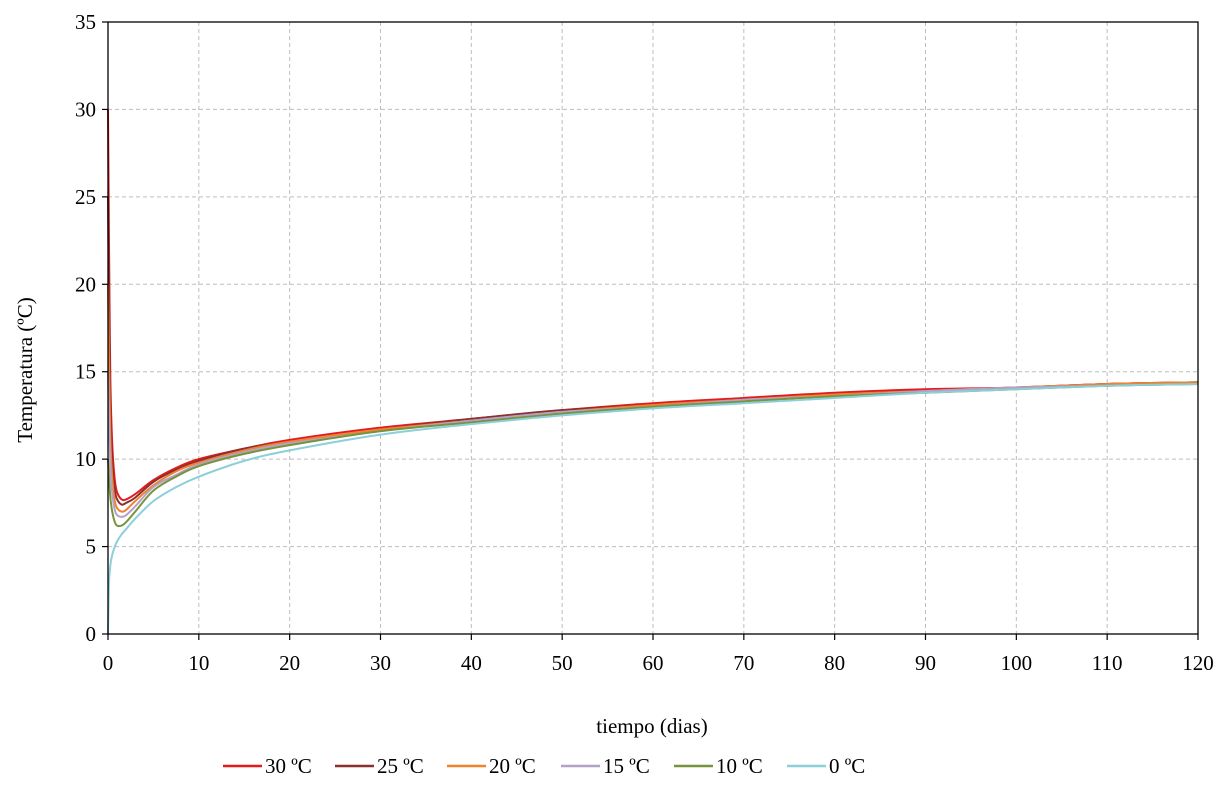 The width and height of the screenshot is (1221, 805). I want to click on legend: 30 ºC 25 ºC 20 ºC 15 ºC 10 ºC 0 ºC, so click(544, 766).